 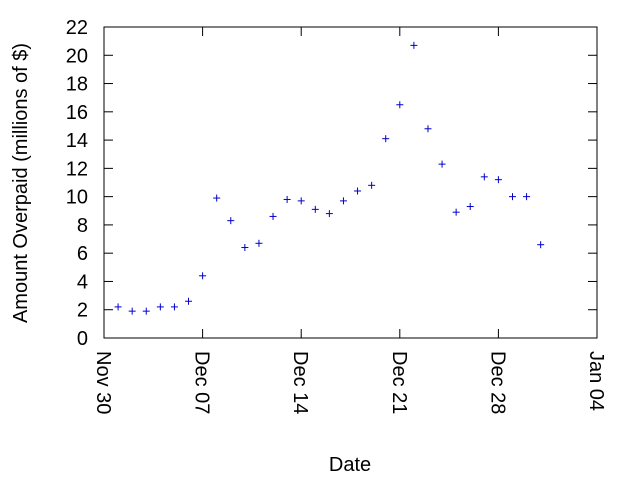 What do you see at coordinates (103, 382) in the screenshot?
I see `x-tick-label: Nov 30` at bounding box center [103, 382].